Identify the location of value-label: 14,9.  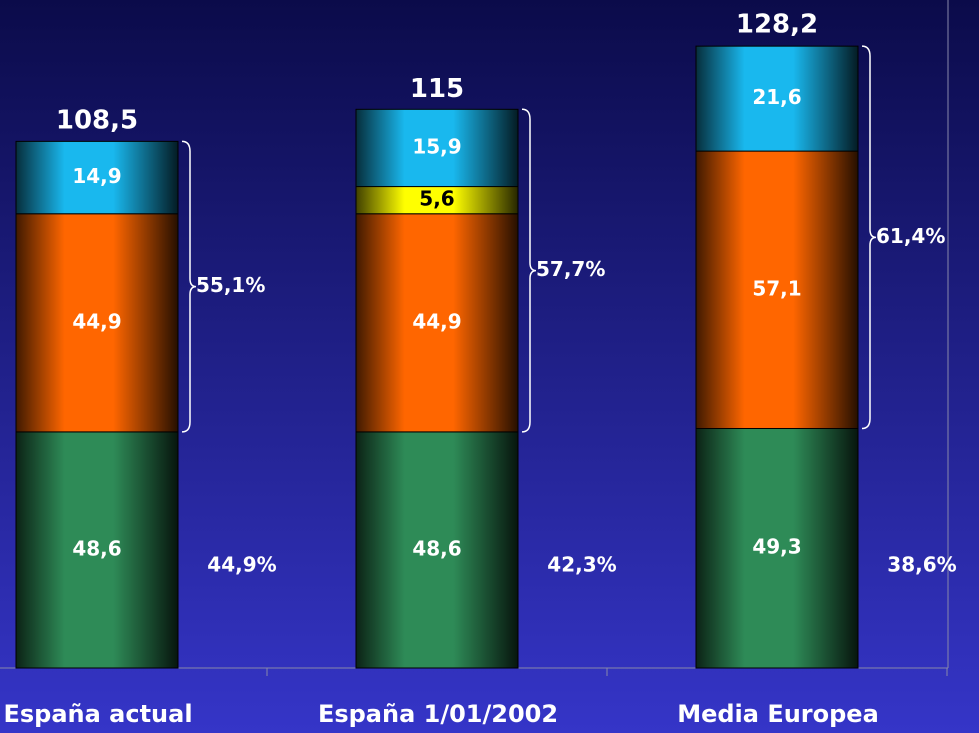
(96, 176).